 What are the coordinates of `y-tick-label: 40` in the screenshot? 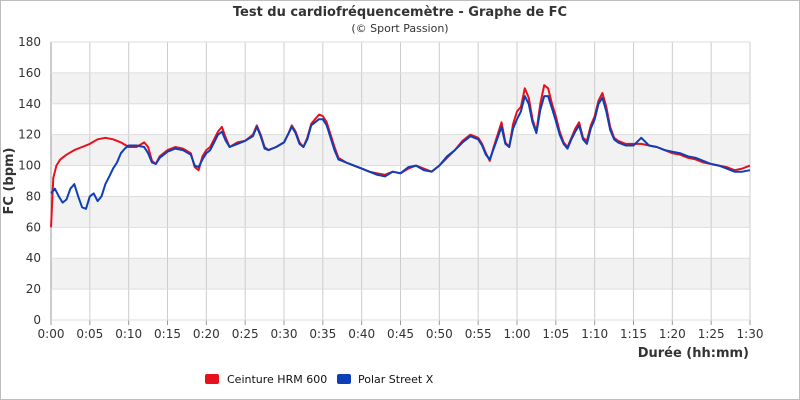 It's located at (33, 258).